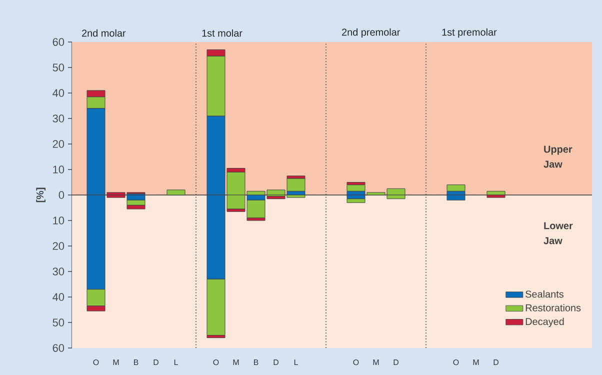  What do you see at coordinates (545, 323) in the screenshot?
I see `legend-label: Decayed` at bounding box center [545, 323].